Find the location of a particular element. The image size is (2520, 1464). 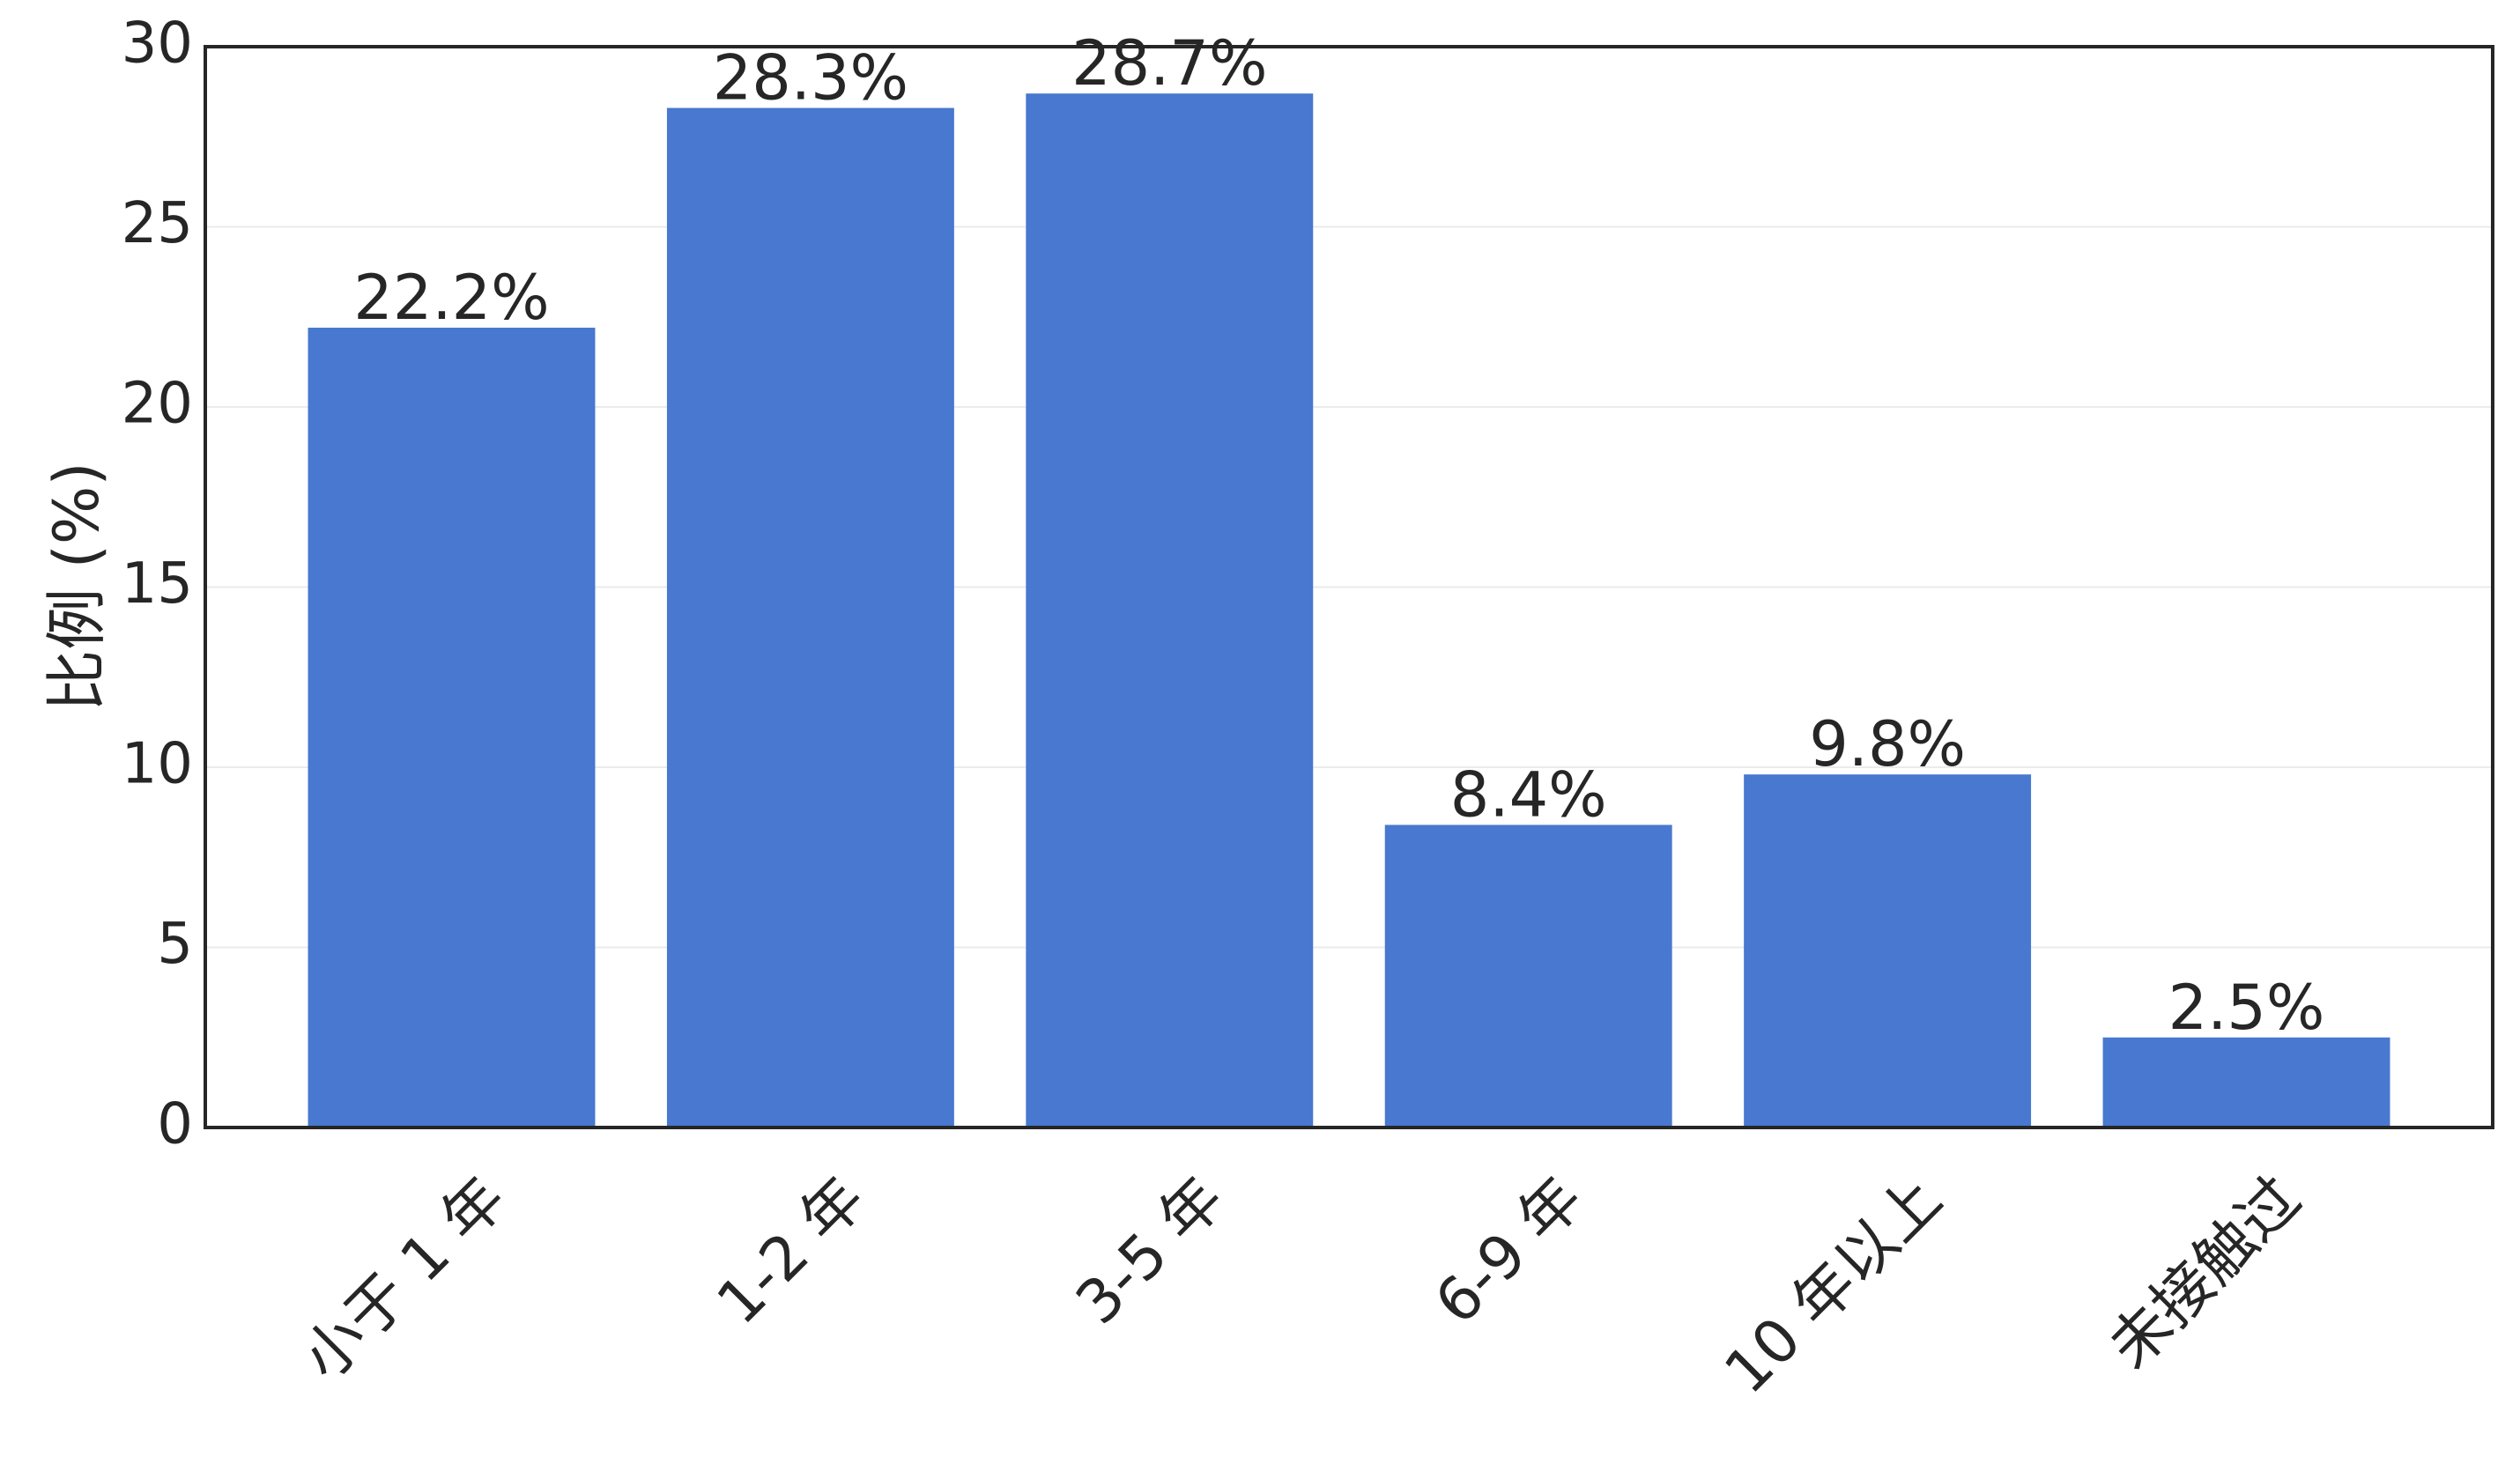

x-tick-label: 3-5 年 is located at coordinates (1151, 1251).